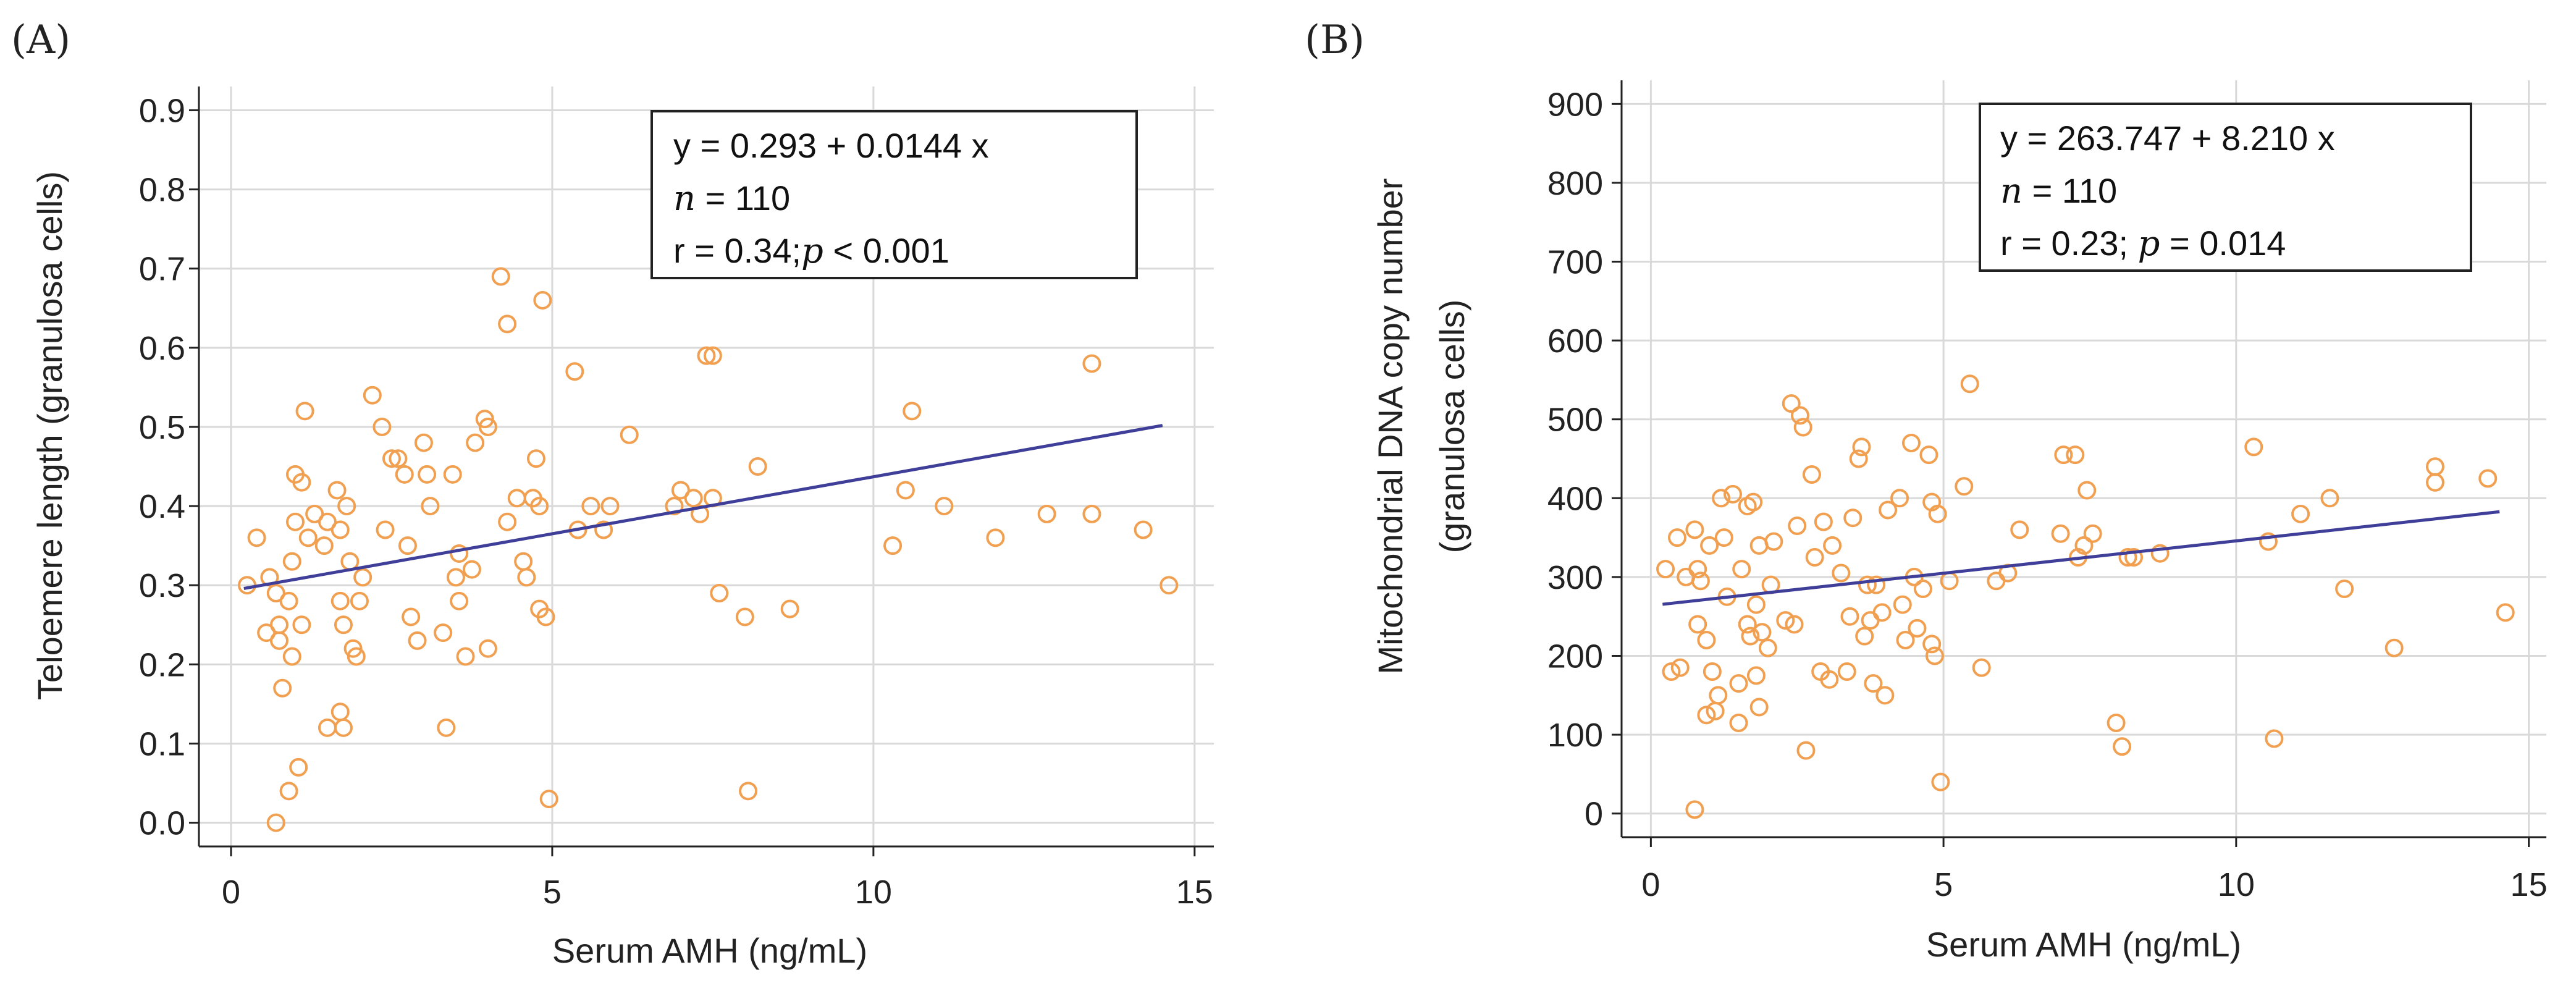 The width and height of the screenshot is (2576, 983). I want to click on panel-a-x-tick-label-2: 10, so click(873, 892).